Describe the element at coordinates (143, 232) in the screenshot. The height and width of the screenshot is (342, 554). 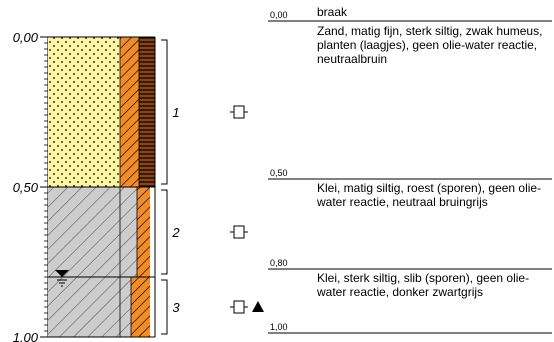
I see `layer-2-iron-fill` at that location.